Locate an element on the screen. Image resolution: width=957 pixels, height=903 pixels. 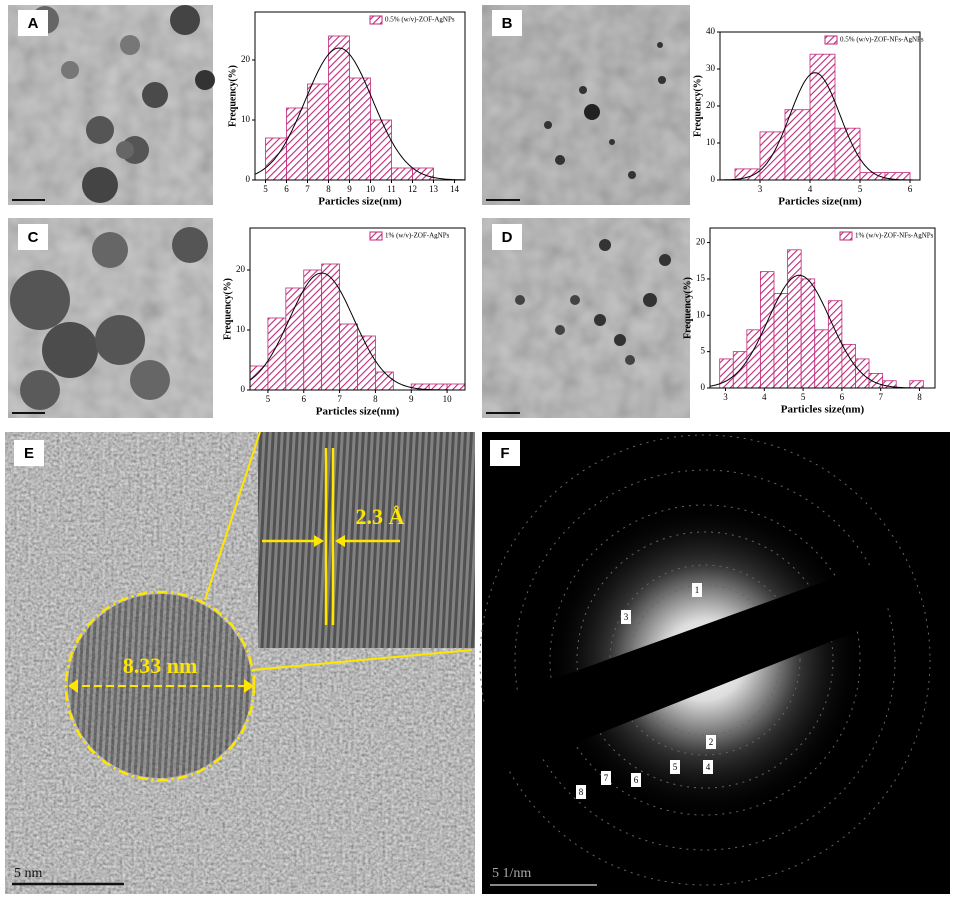
tem-image-a is located at coordinates (111, 105).